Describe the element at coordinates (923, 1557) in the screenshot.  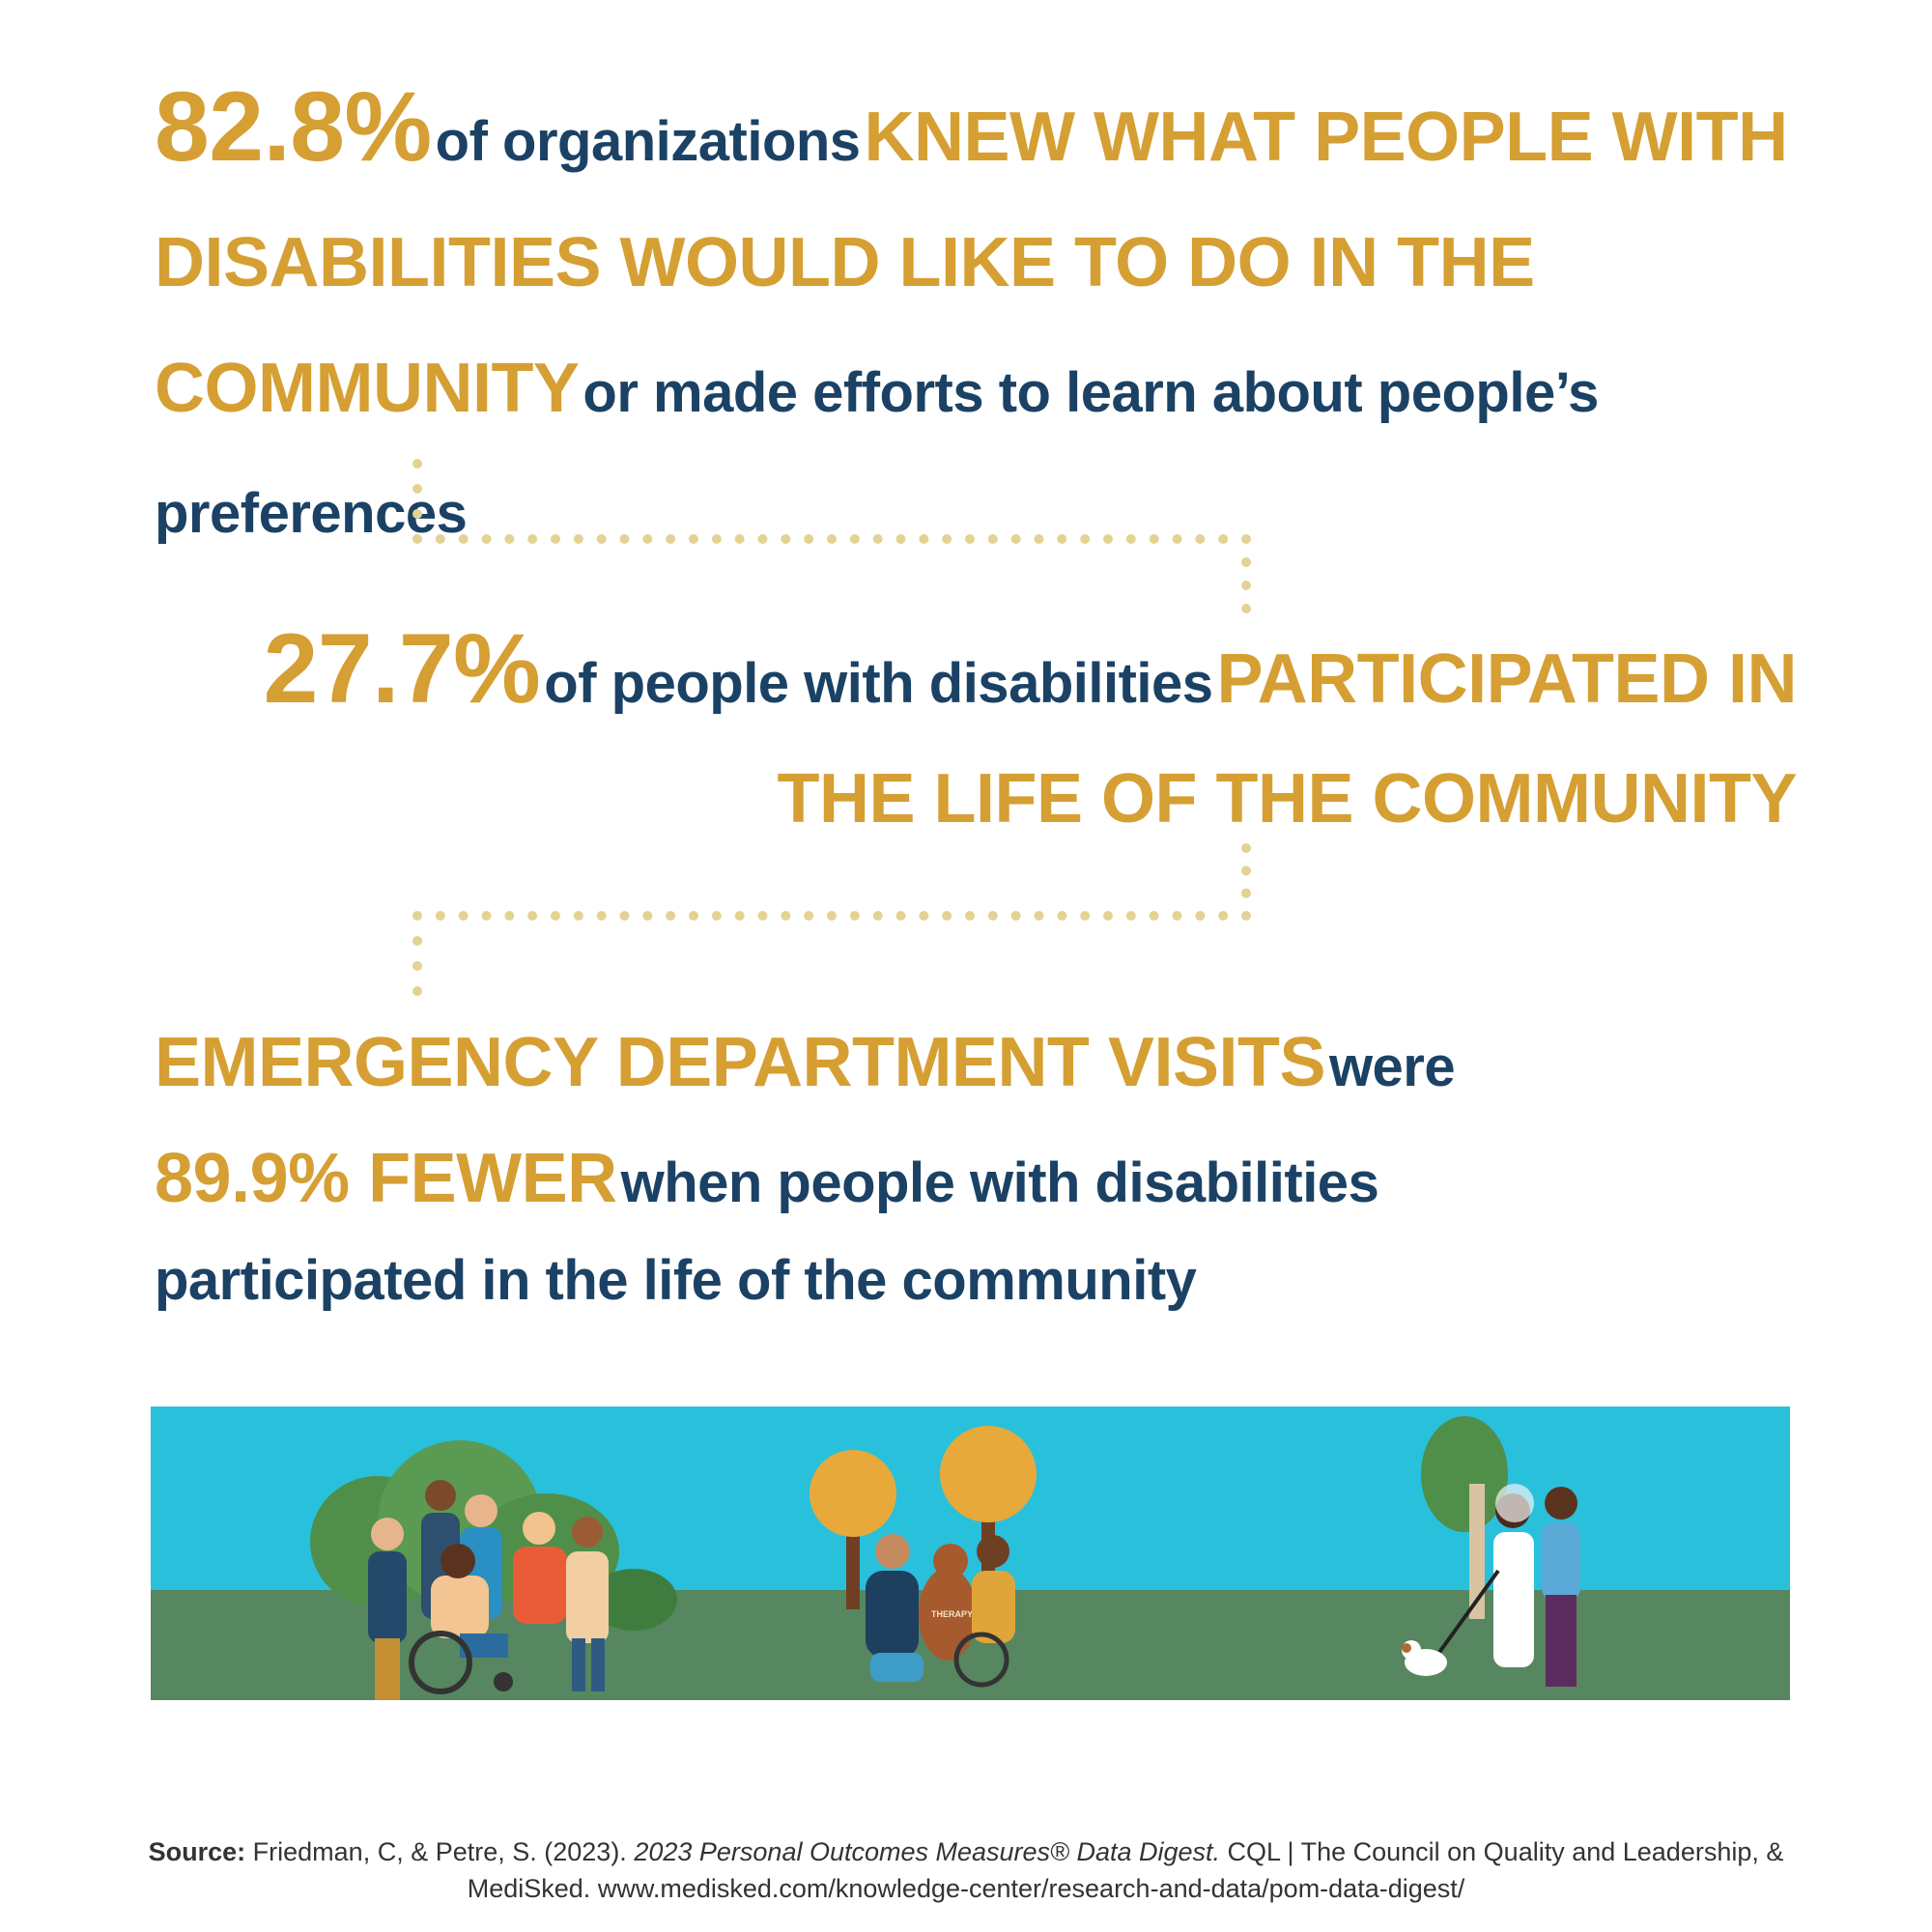
I see `therapy-dog-illustration: THERAPY` at that location.